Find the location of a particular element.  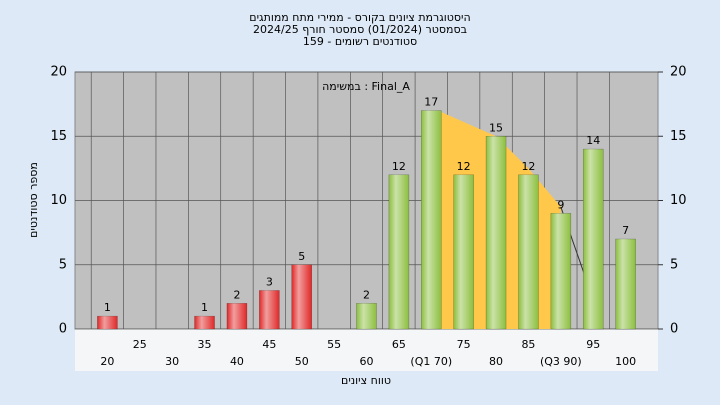

x-tick-label: 100 is located at coordinates (625, 361).